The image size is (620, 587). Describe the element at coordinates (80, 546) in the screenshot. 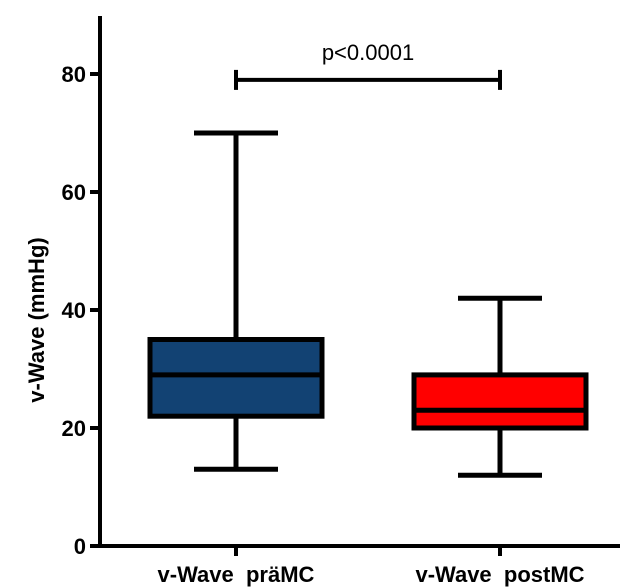

I see `y-tick-label: 0` at that location.